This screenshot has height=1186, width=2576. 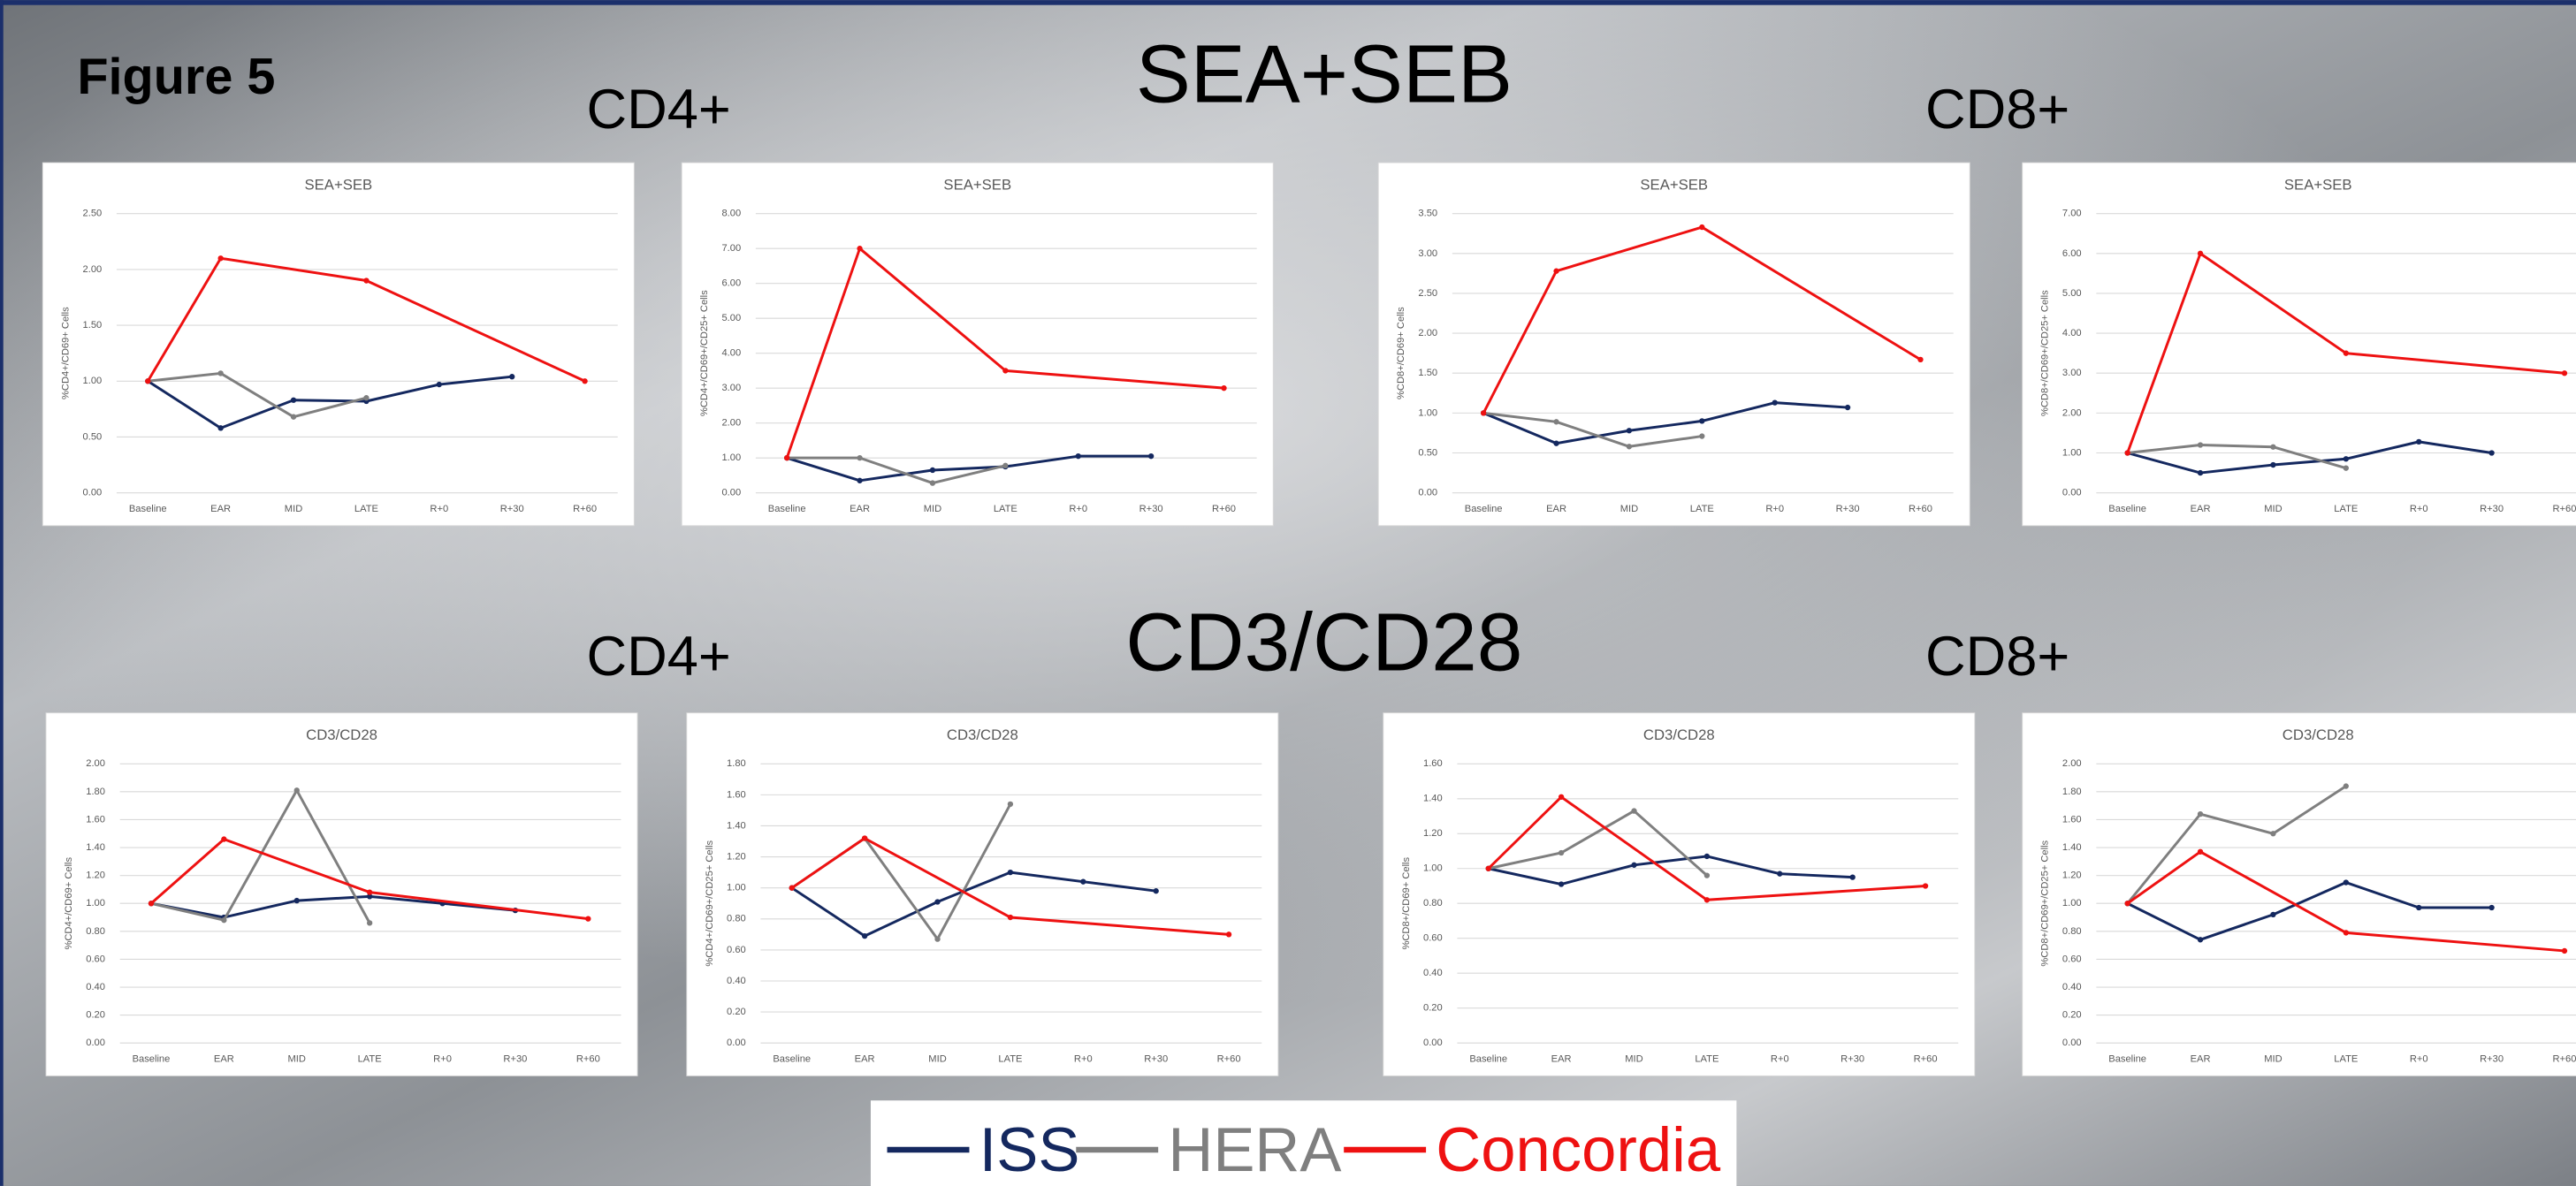 I want to click on legend: ISS HERA Concordia, so click(x=1304, y=1149).